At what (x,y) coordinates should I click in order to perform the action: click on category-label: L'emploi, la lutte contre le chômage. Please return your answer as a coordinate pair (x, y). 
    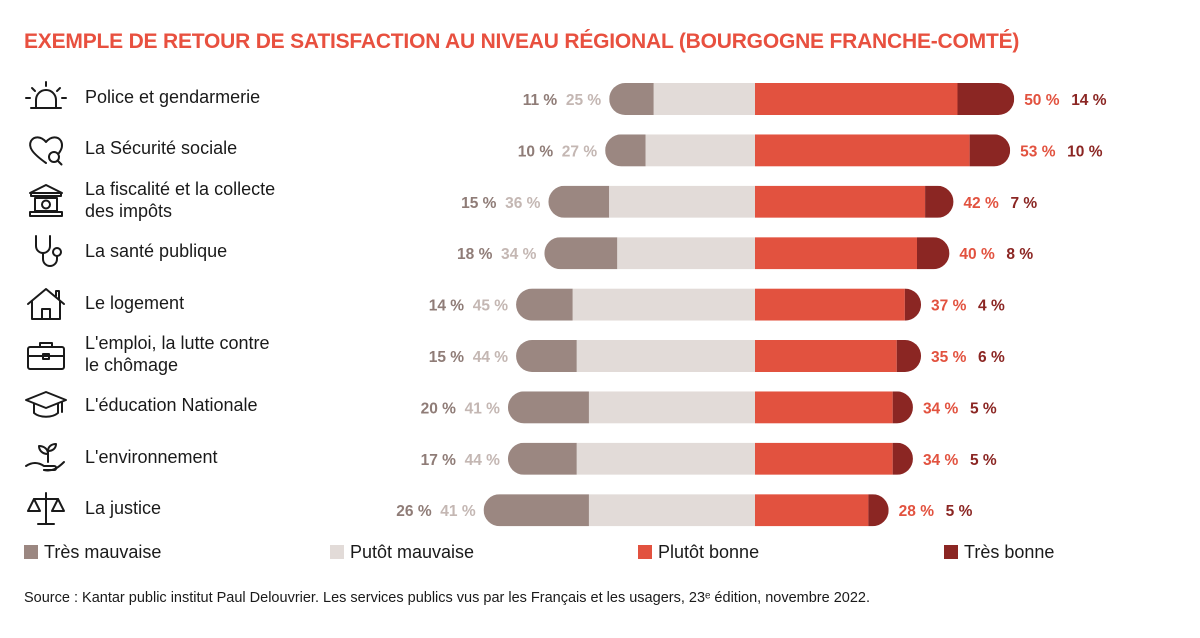
    Looking at the image, I should click on (215, 354).